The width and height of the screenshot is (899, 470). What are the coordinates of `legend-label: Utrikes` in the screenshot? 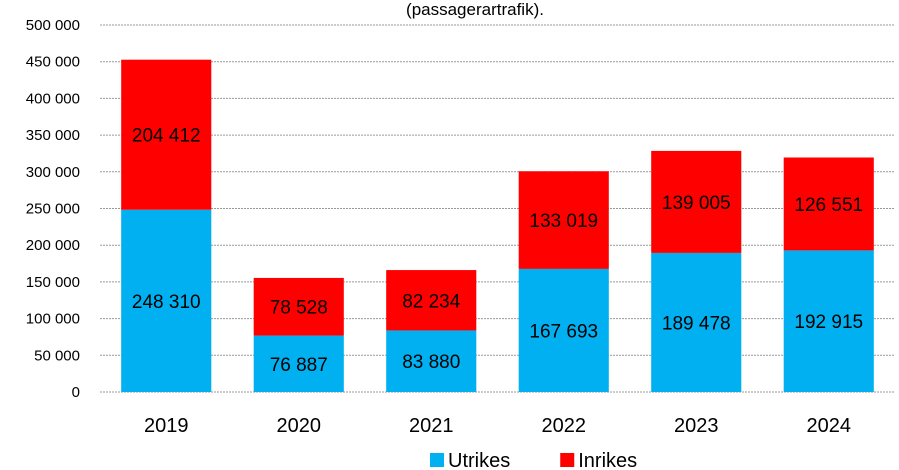 It's located at (479, 460).